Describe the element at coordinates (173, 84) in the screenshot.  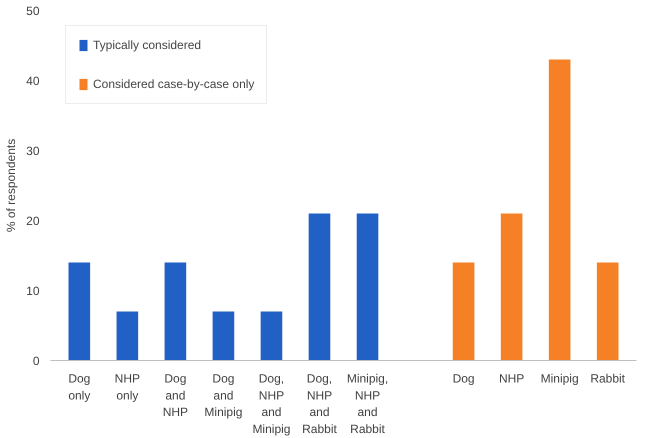
I see `legend-label: Considered case-by-case only` at that location.